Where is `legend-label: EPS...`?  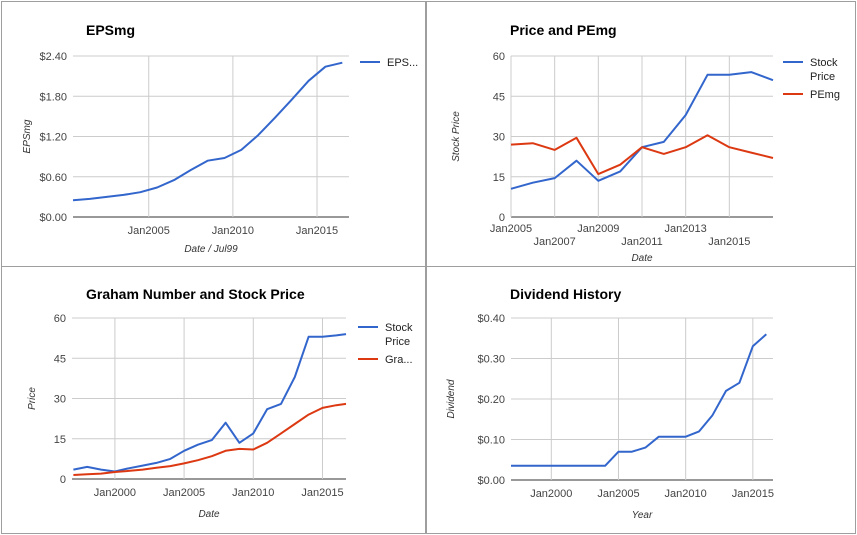 legend-label: EPS... is located at coordinates (402, 63).